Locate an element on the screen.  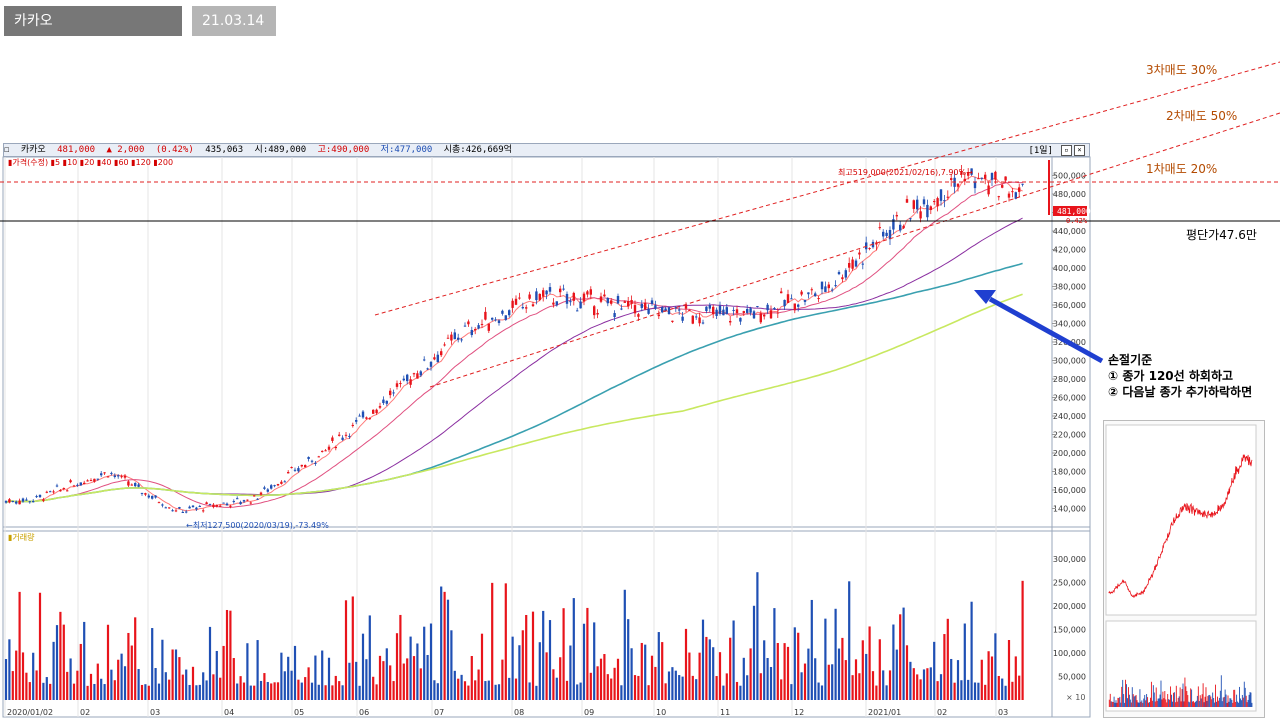
y-tick-label: 240,000 is located at coordinates (1069, 416).